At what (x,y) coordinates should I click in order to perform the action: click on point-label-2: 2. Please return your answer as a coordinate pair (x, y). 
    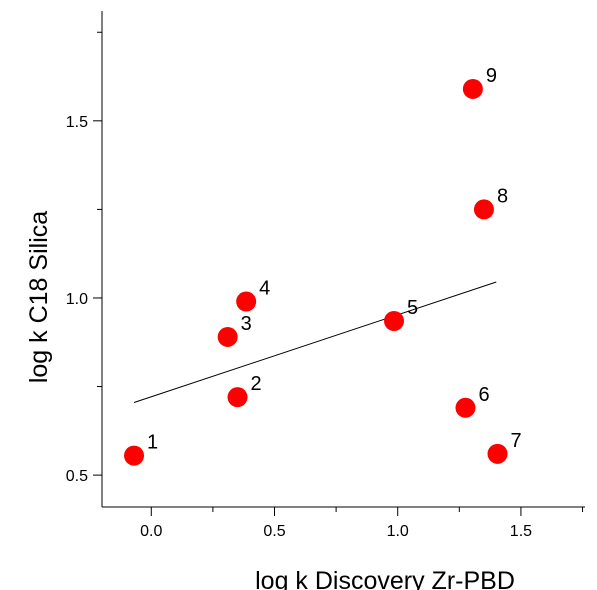
    Looking at the image, I should click on (256, 384).